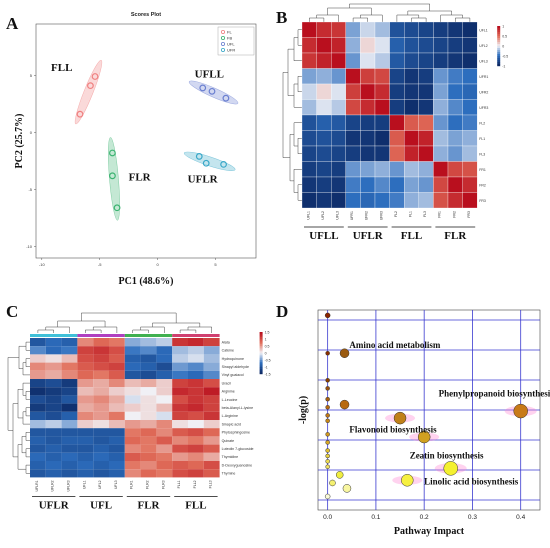  What do you see at coordinates (469, 214) in the screenshot?
I see `col-label-11: FR3` at bounding box center [469, 214].